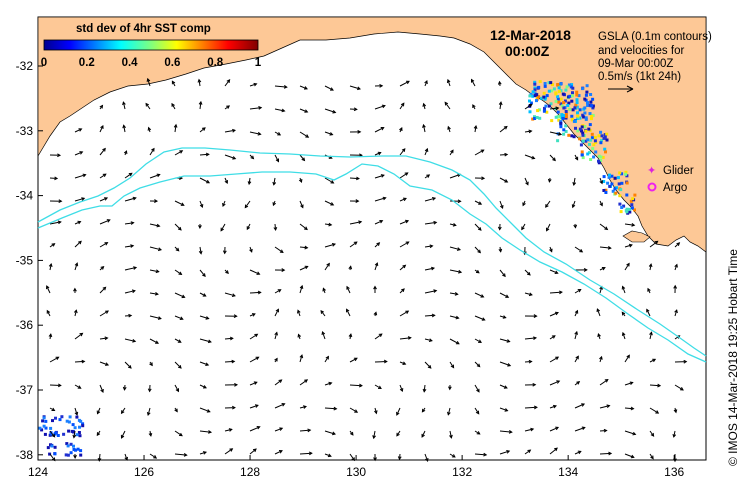 This screenshot has width=749, height=496. I want to click on legend-argo: Argo, so click(667, 188).